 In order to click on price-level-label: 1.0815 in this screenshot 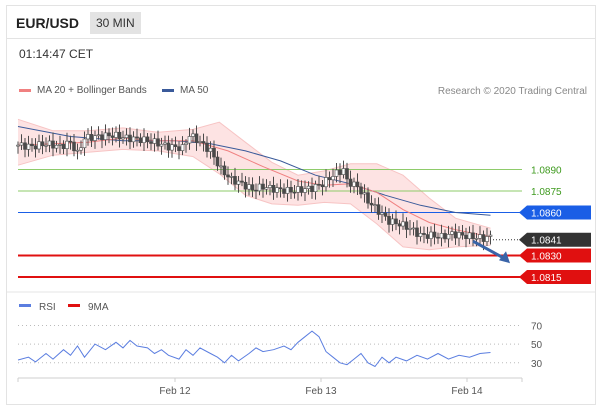, I will do `click(546, 278)`.